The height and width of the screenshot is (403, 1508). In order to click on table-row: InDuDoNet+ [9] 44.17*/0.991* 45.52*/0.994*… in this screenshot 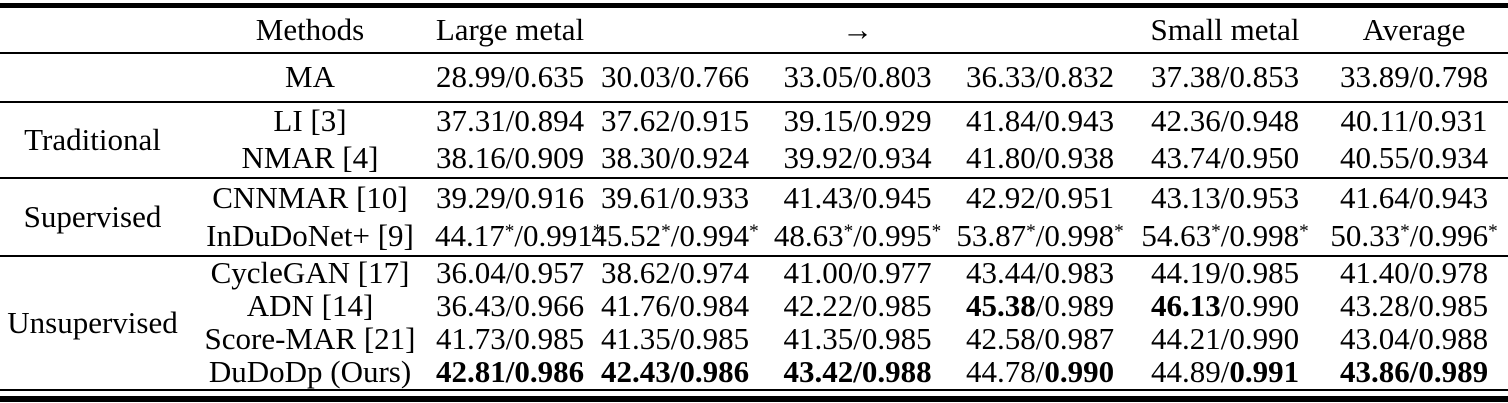, I will do `click(754, 236)`.